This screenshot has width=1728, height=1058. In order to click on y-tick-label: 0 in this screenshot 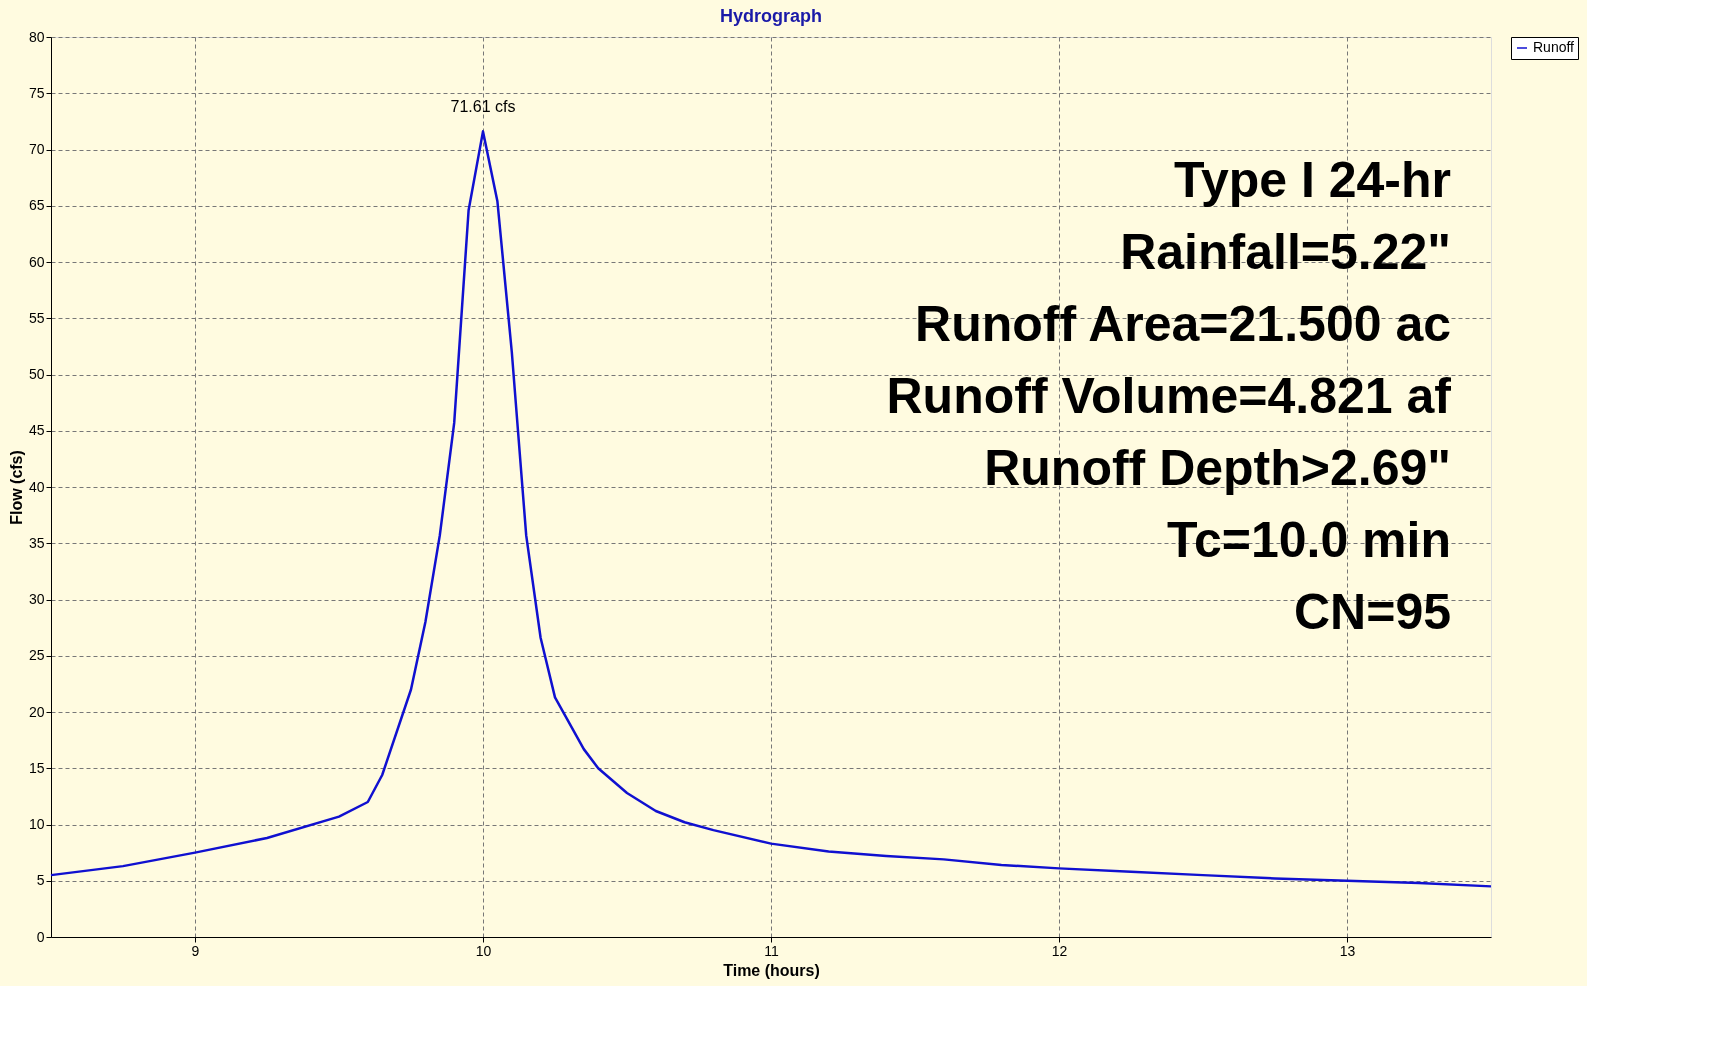, I will do `click(40, 936)`.